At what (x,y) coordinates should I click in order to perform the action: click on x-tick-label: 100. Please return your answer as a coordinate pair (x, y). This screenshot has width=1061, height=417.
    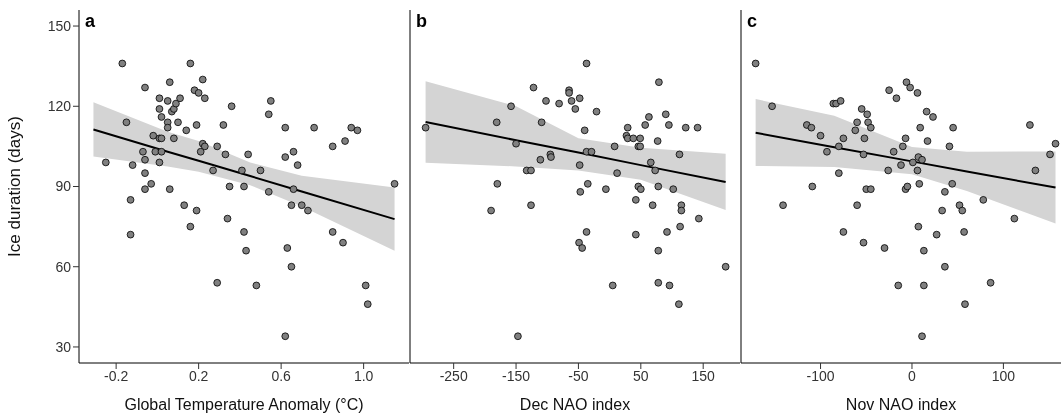
    Looking at the image, I should click on (1003, 375).